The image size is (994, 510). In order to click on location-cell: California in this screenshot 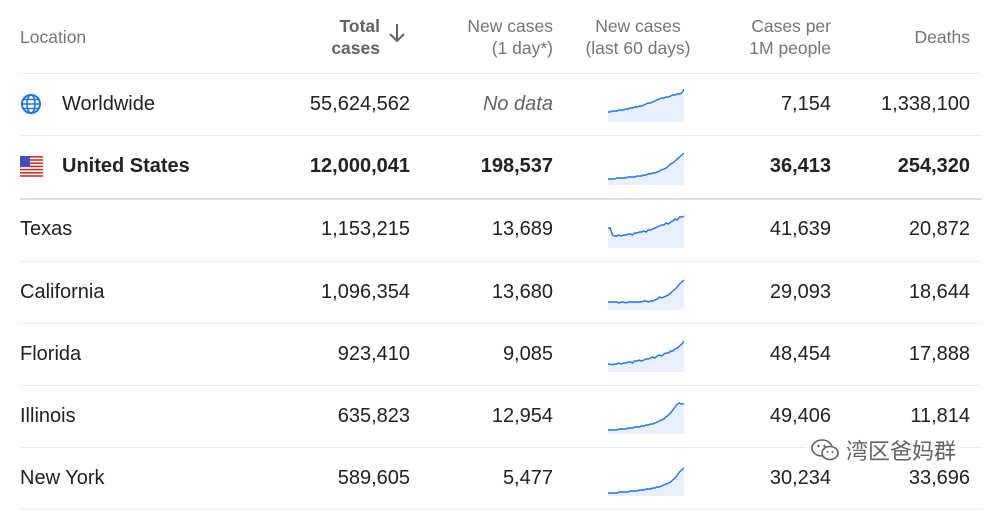, I will do `click(62, 292)`.